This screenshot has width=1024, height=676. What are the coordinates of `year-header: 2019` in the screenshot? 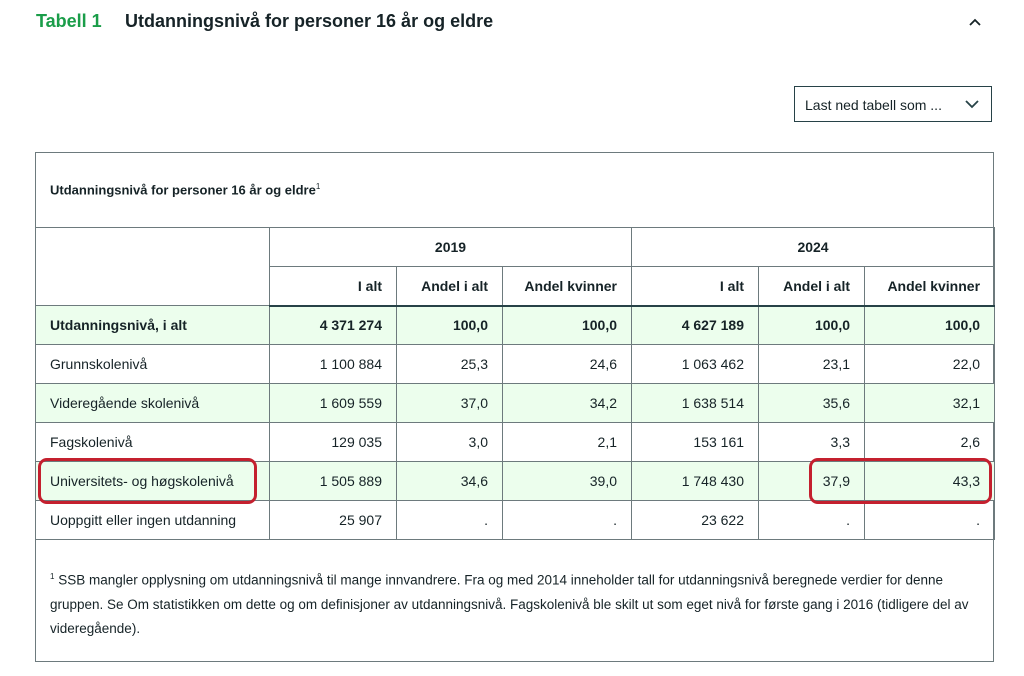 It's located at (450, 247).